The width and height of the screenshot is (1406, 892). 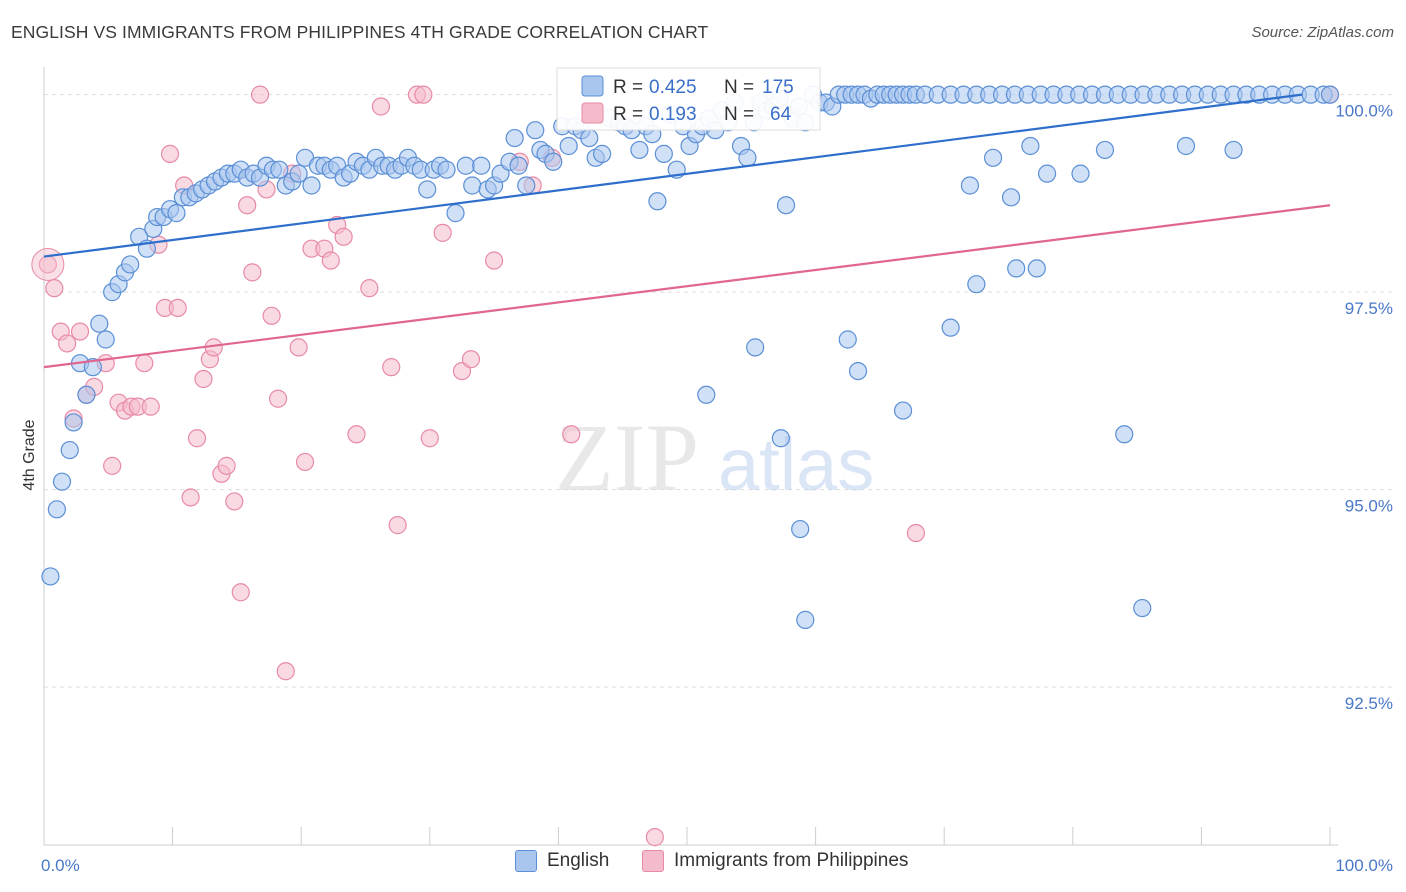 What do you see at coordinates (592, 113) in the screenshot?
I see `legend-swatch-phil` at bounding box center [592, 113].